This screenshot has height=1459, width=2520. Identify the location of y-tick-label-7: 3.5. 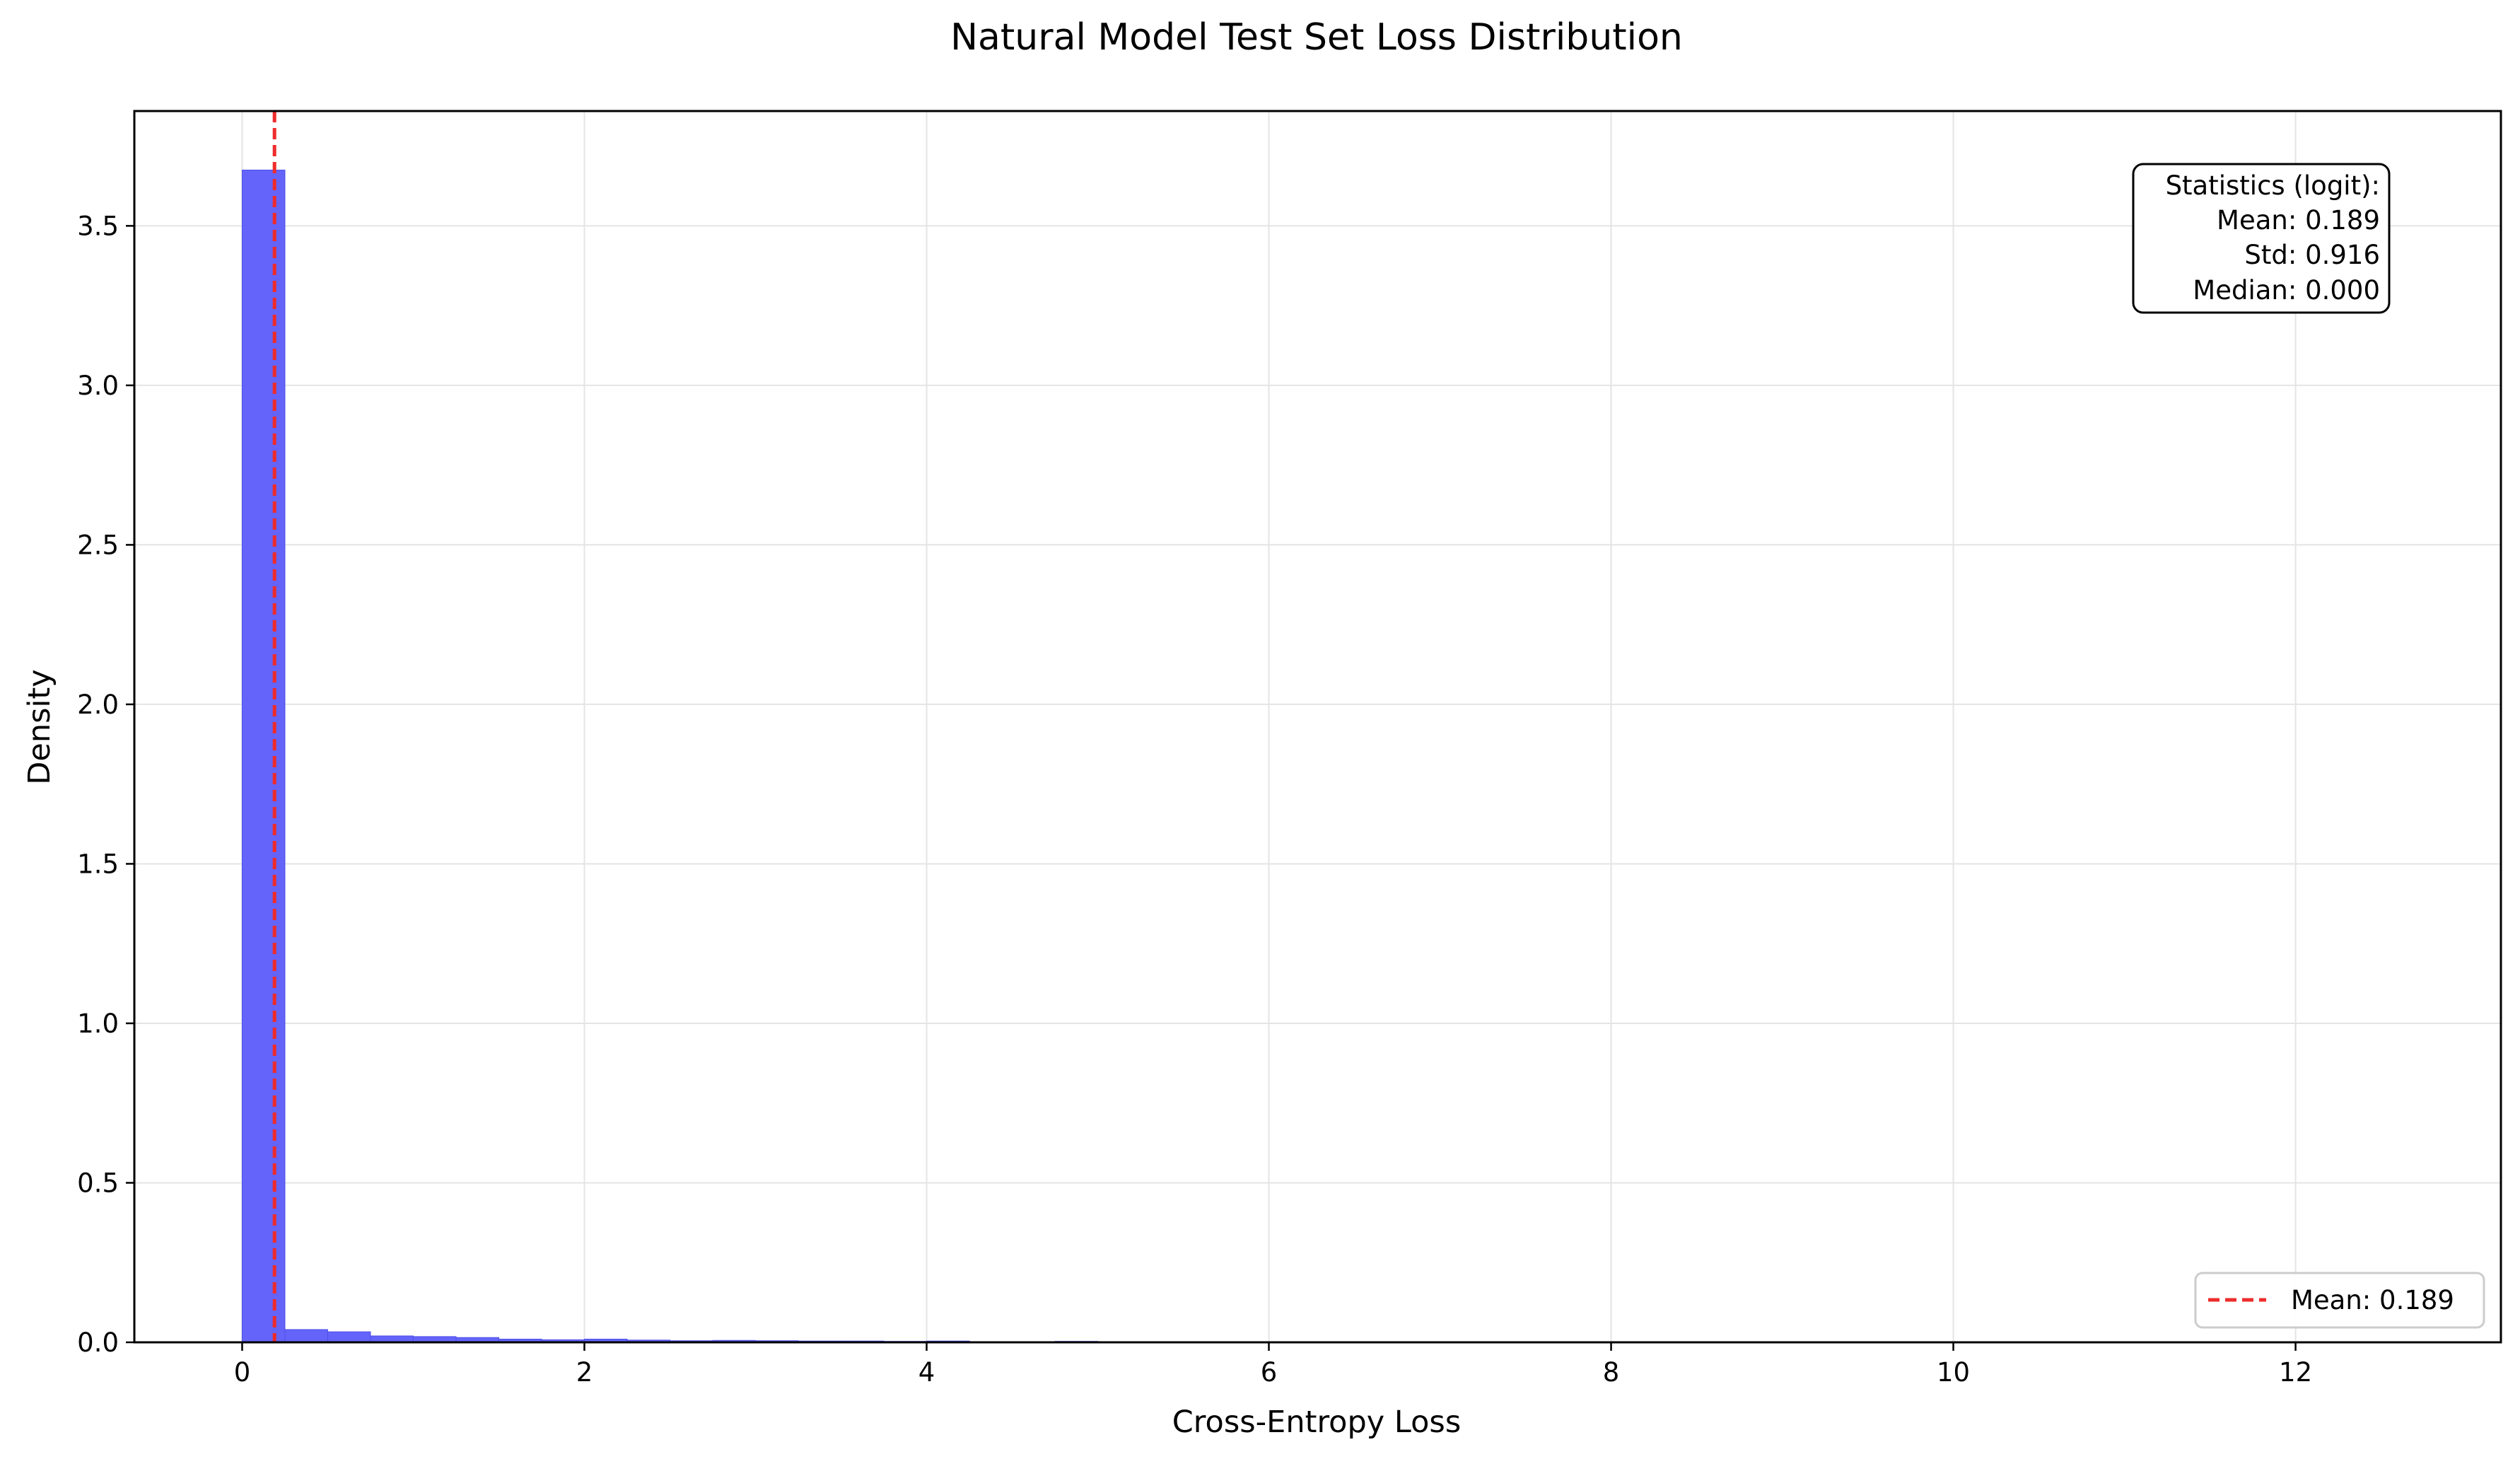
(98, 226).